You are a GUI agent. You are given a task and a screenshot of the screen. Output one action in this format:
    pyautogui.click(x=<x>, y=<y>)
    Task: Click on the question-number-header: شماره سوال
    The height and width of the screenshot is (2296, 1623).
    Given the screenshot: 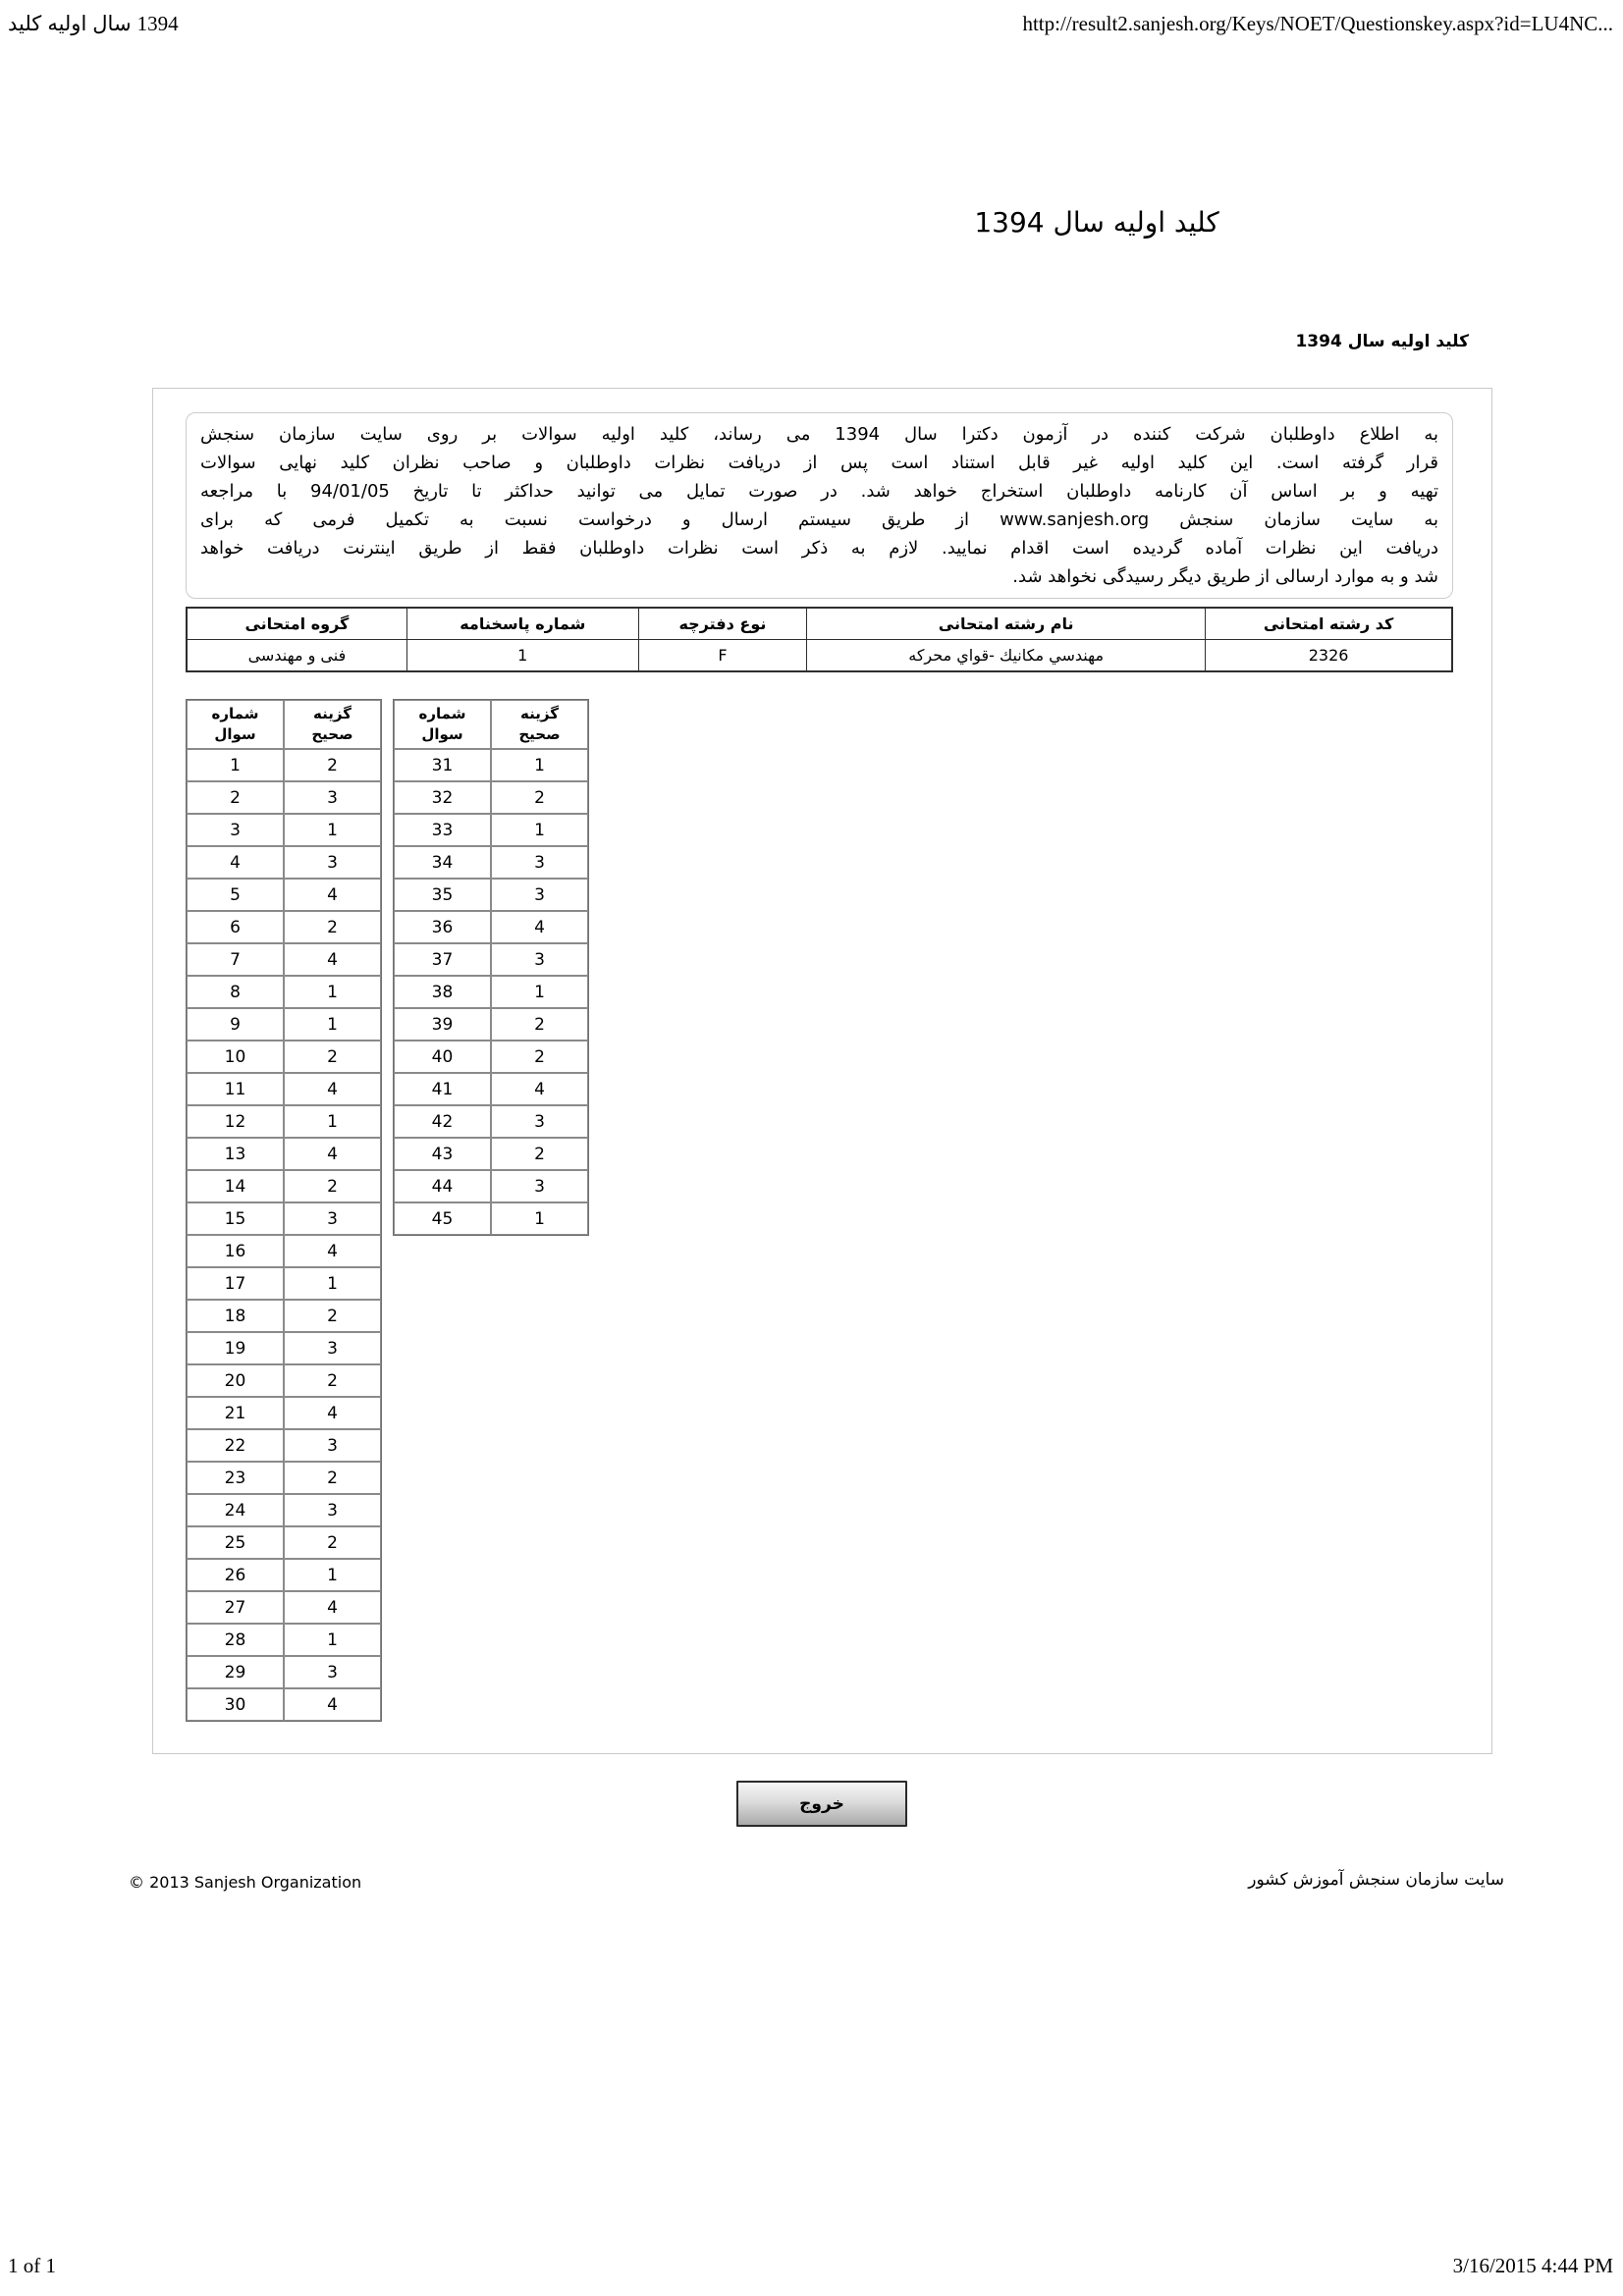 What is the action you would take?
    pyautogui.click(x=442, y=725)
    